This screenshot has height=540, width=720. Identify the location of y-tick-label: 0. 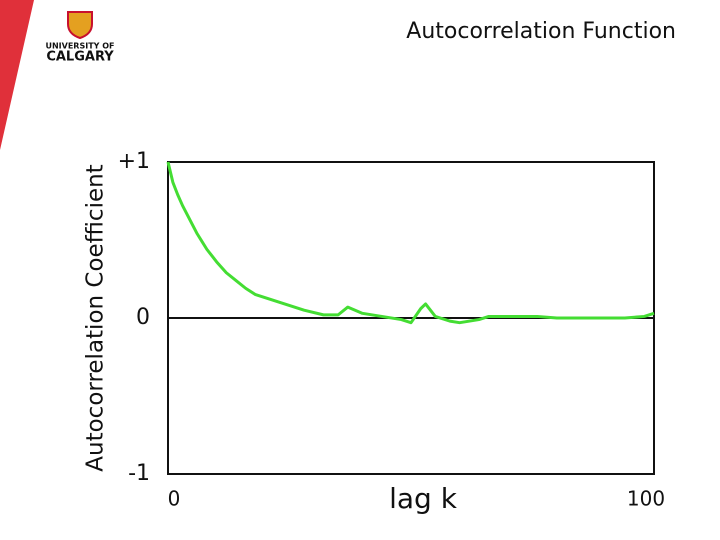
(143, 317).